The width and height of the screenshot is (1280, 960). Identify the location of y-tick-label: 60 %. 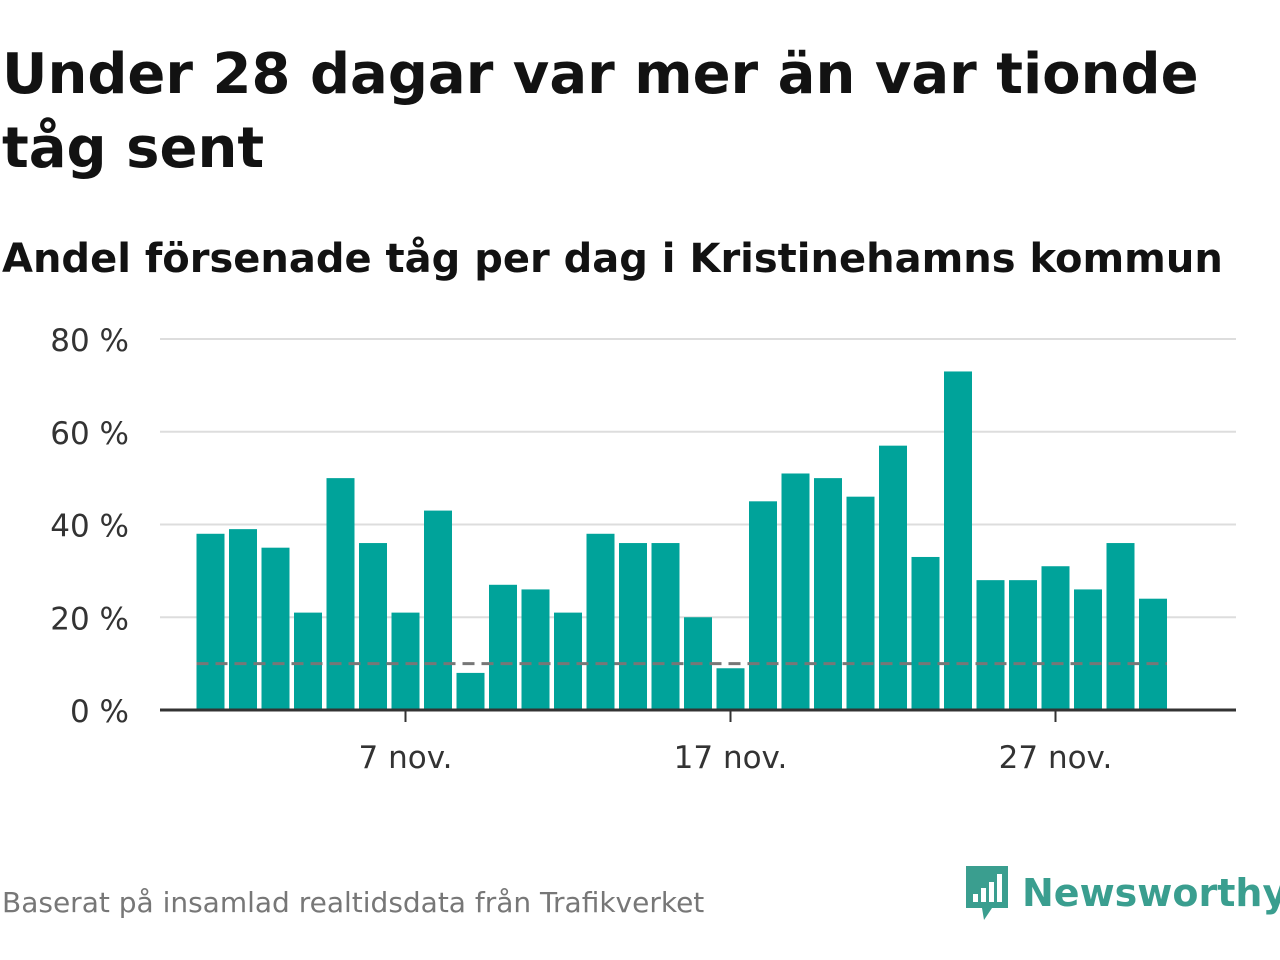
(89, 434).